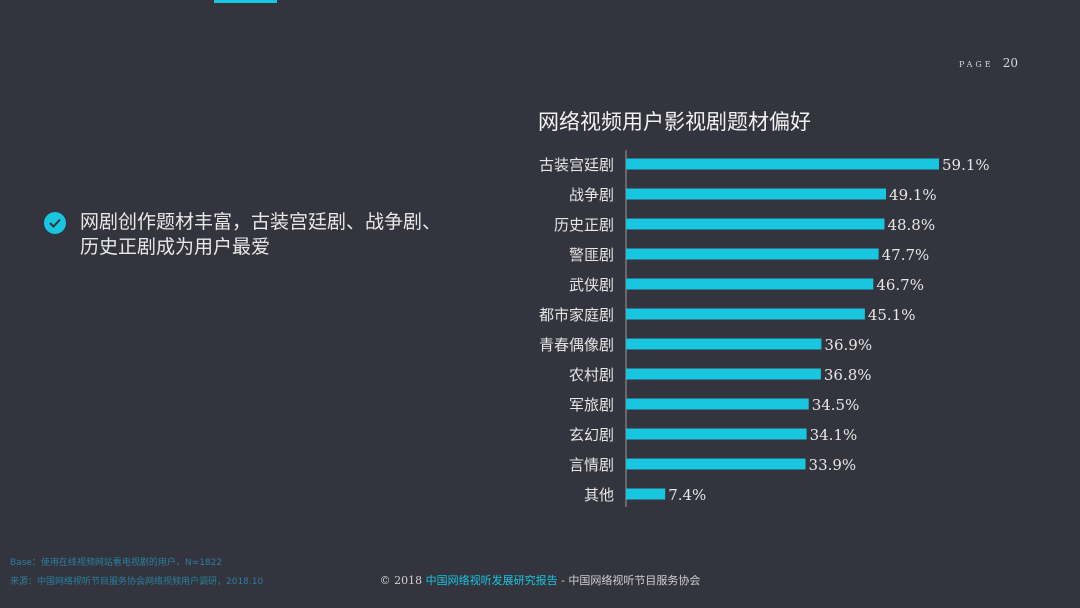  I want to click on category-label: 古装宫廷剧, so click(576, 165).